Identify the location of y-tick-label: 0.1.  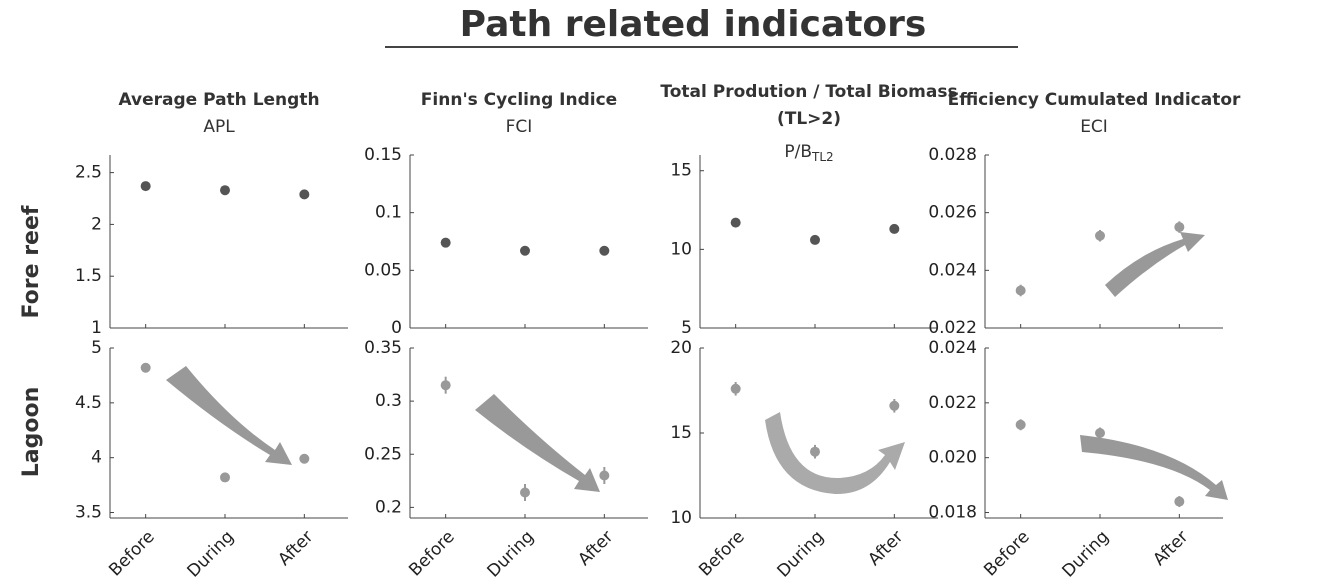
(388, 213).